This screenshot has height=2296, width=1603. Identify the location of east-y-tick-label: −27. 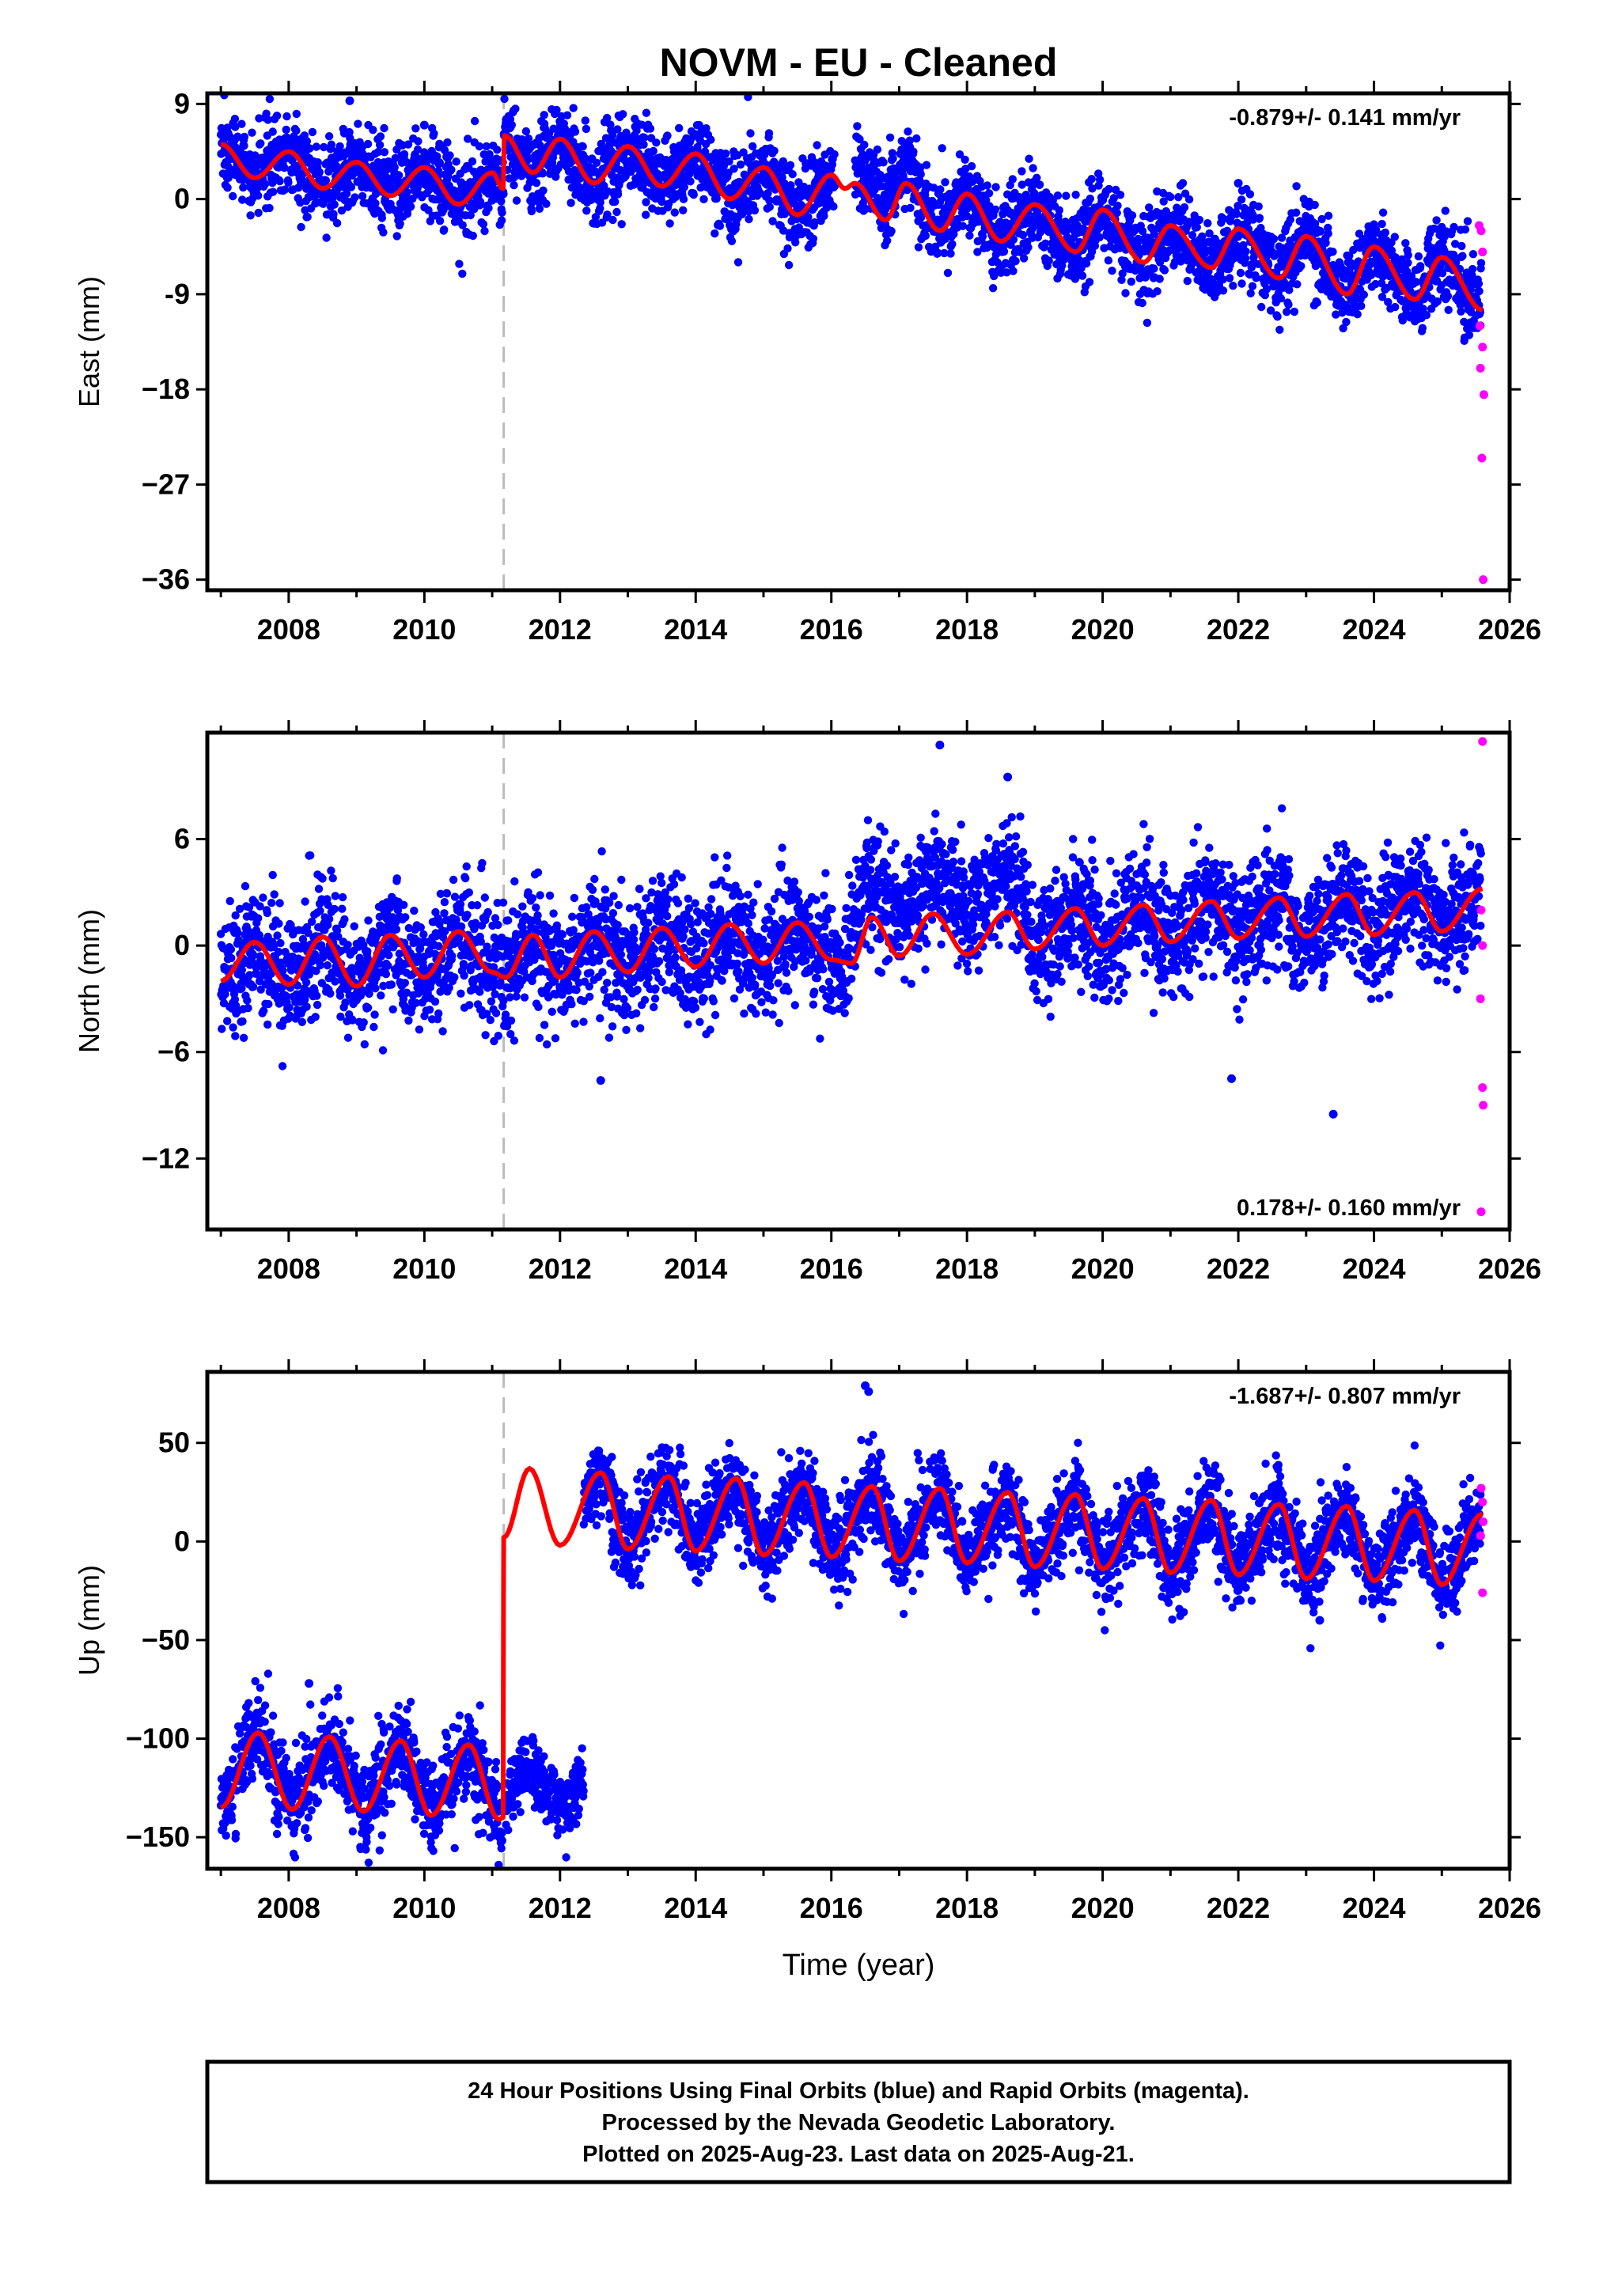
(166, 484).